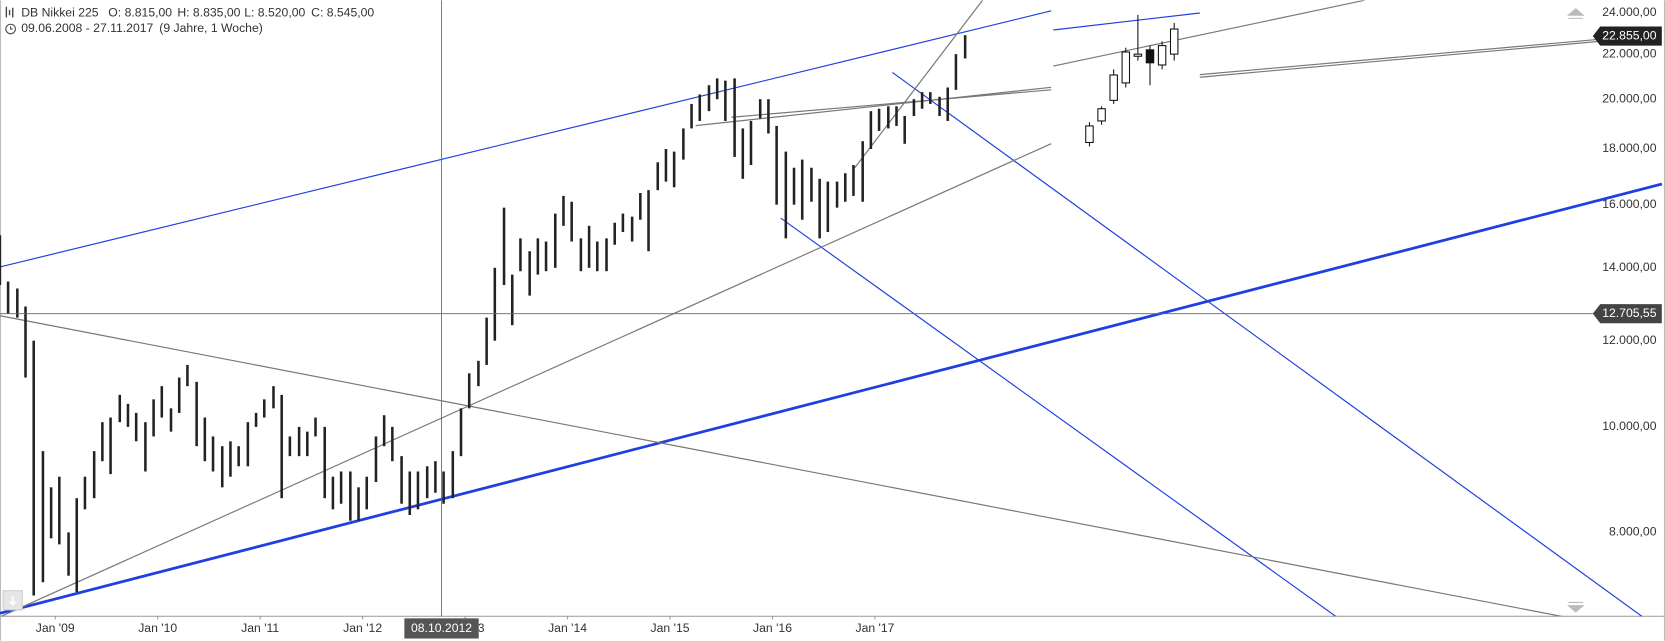 Image resolution: width=1665 pixels, height=641 pixels. I want to click on date-range: 09.06.2008 - 27.11.2017, so click(87, 28).